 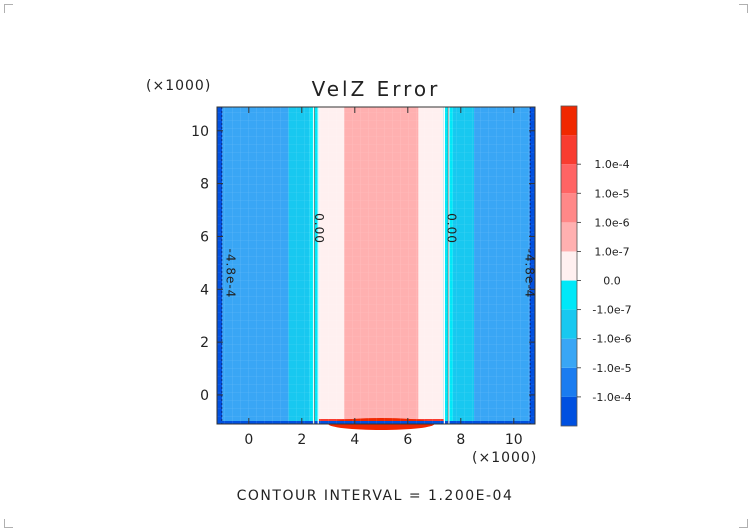 What do you see at coordinates (204, 290) in the screenshot?
I see `y-tick-label: 4` at bounding box center [204, 290].